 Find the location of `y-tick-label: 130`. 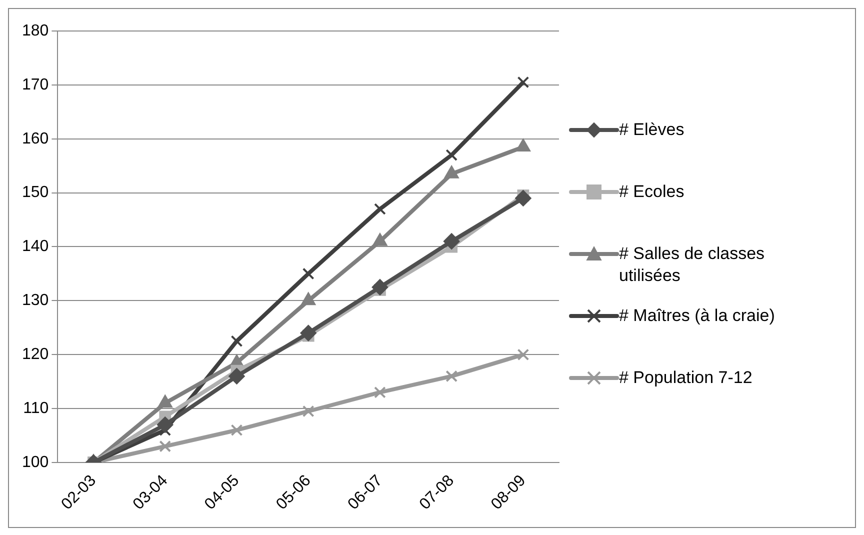

y-tick-label: 130 is located at coordinates (35, 301).